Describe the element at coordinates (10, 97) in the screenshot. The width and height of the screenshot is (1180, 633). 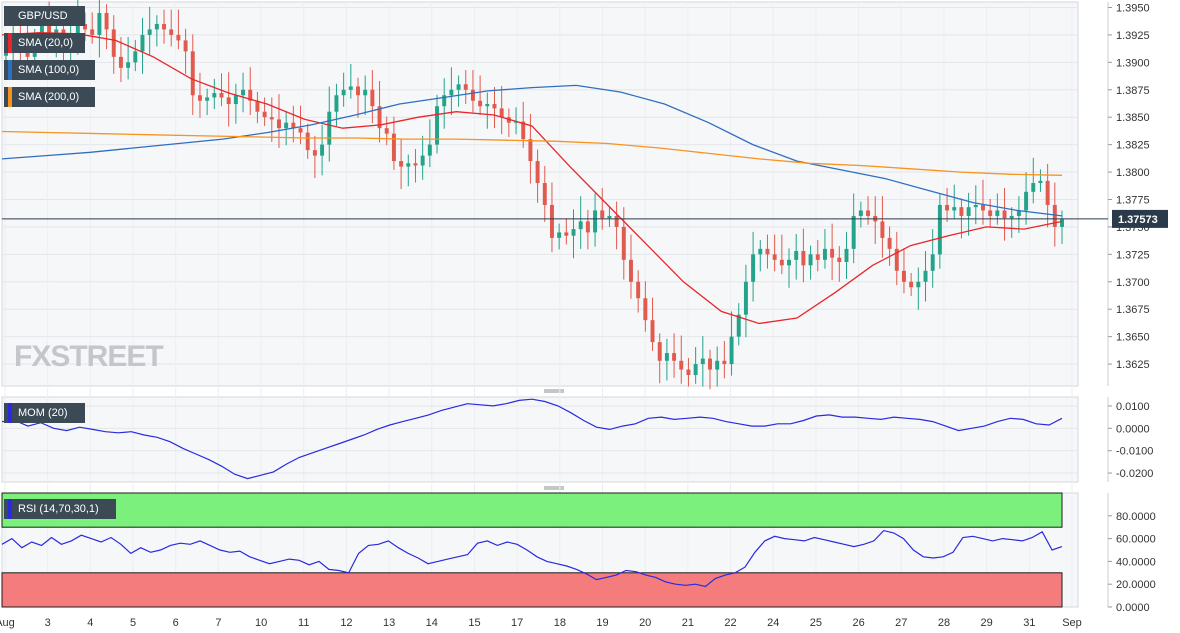
I see `sma200-swatch` at that location.